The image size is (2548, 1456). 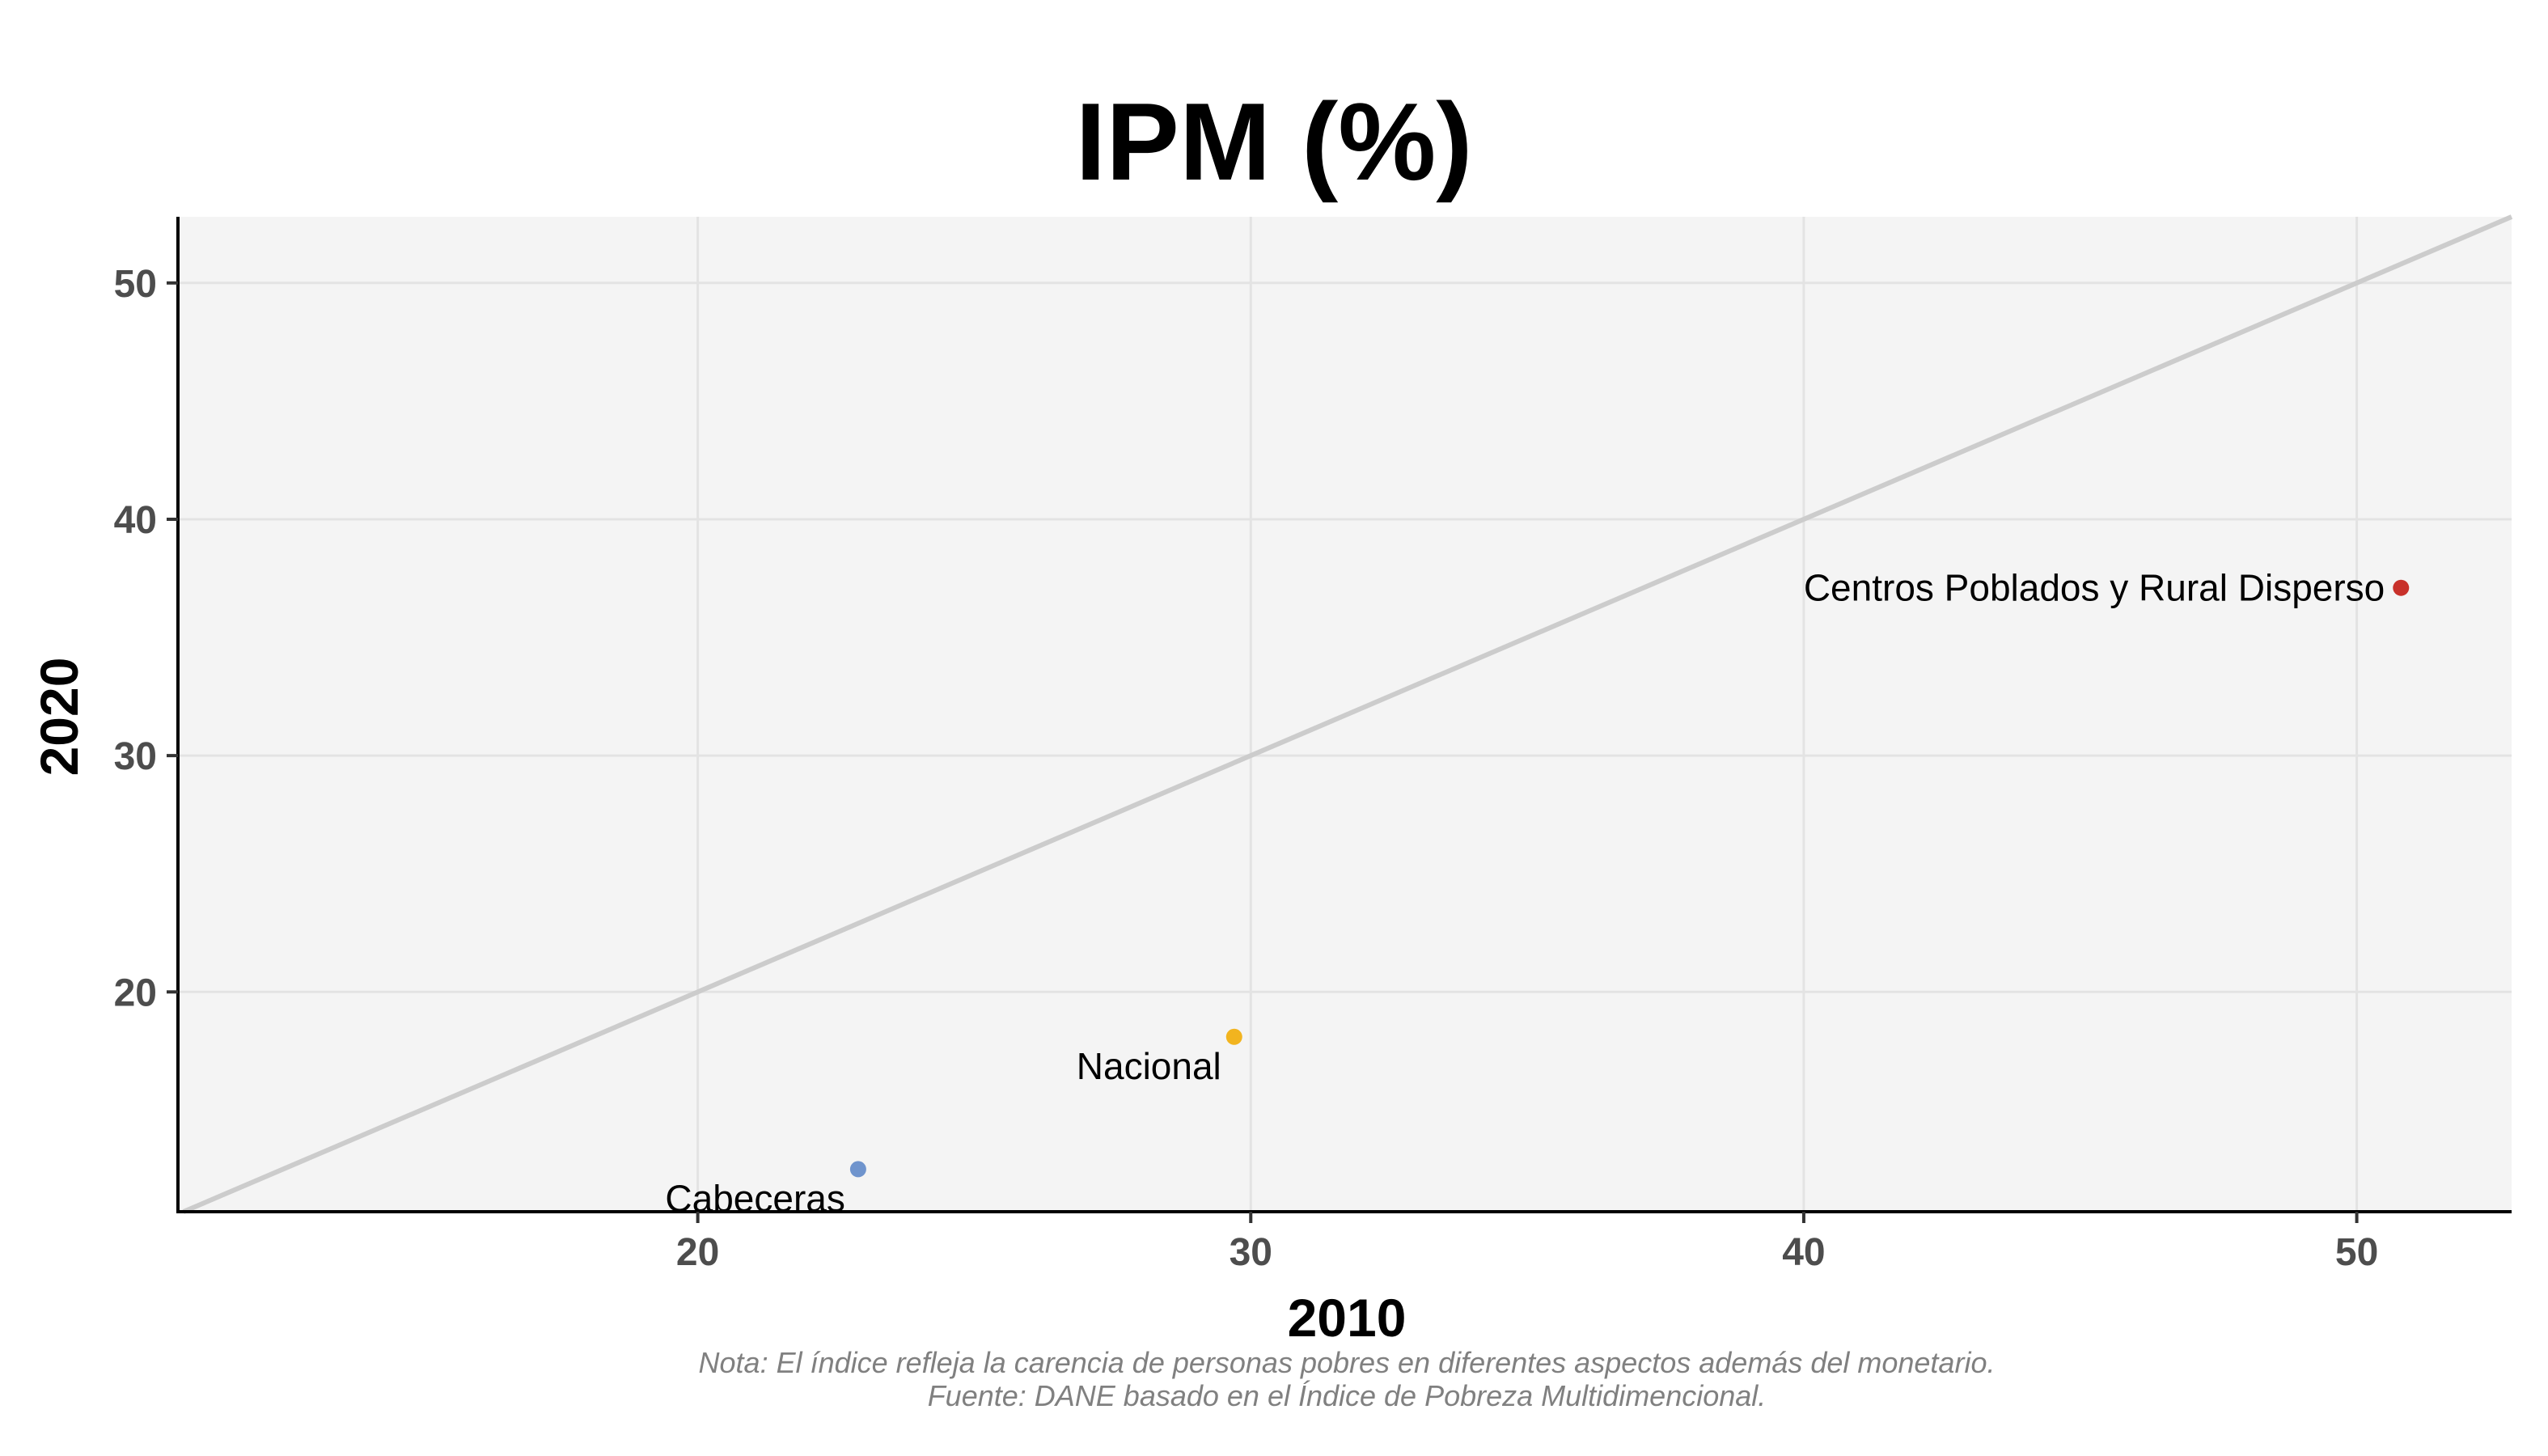 What do you see at coordinates (1251, 1252) in the screenshot?
I see `x-tick-label: 30` at bounding box center [1251, 1252].